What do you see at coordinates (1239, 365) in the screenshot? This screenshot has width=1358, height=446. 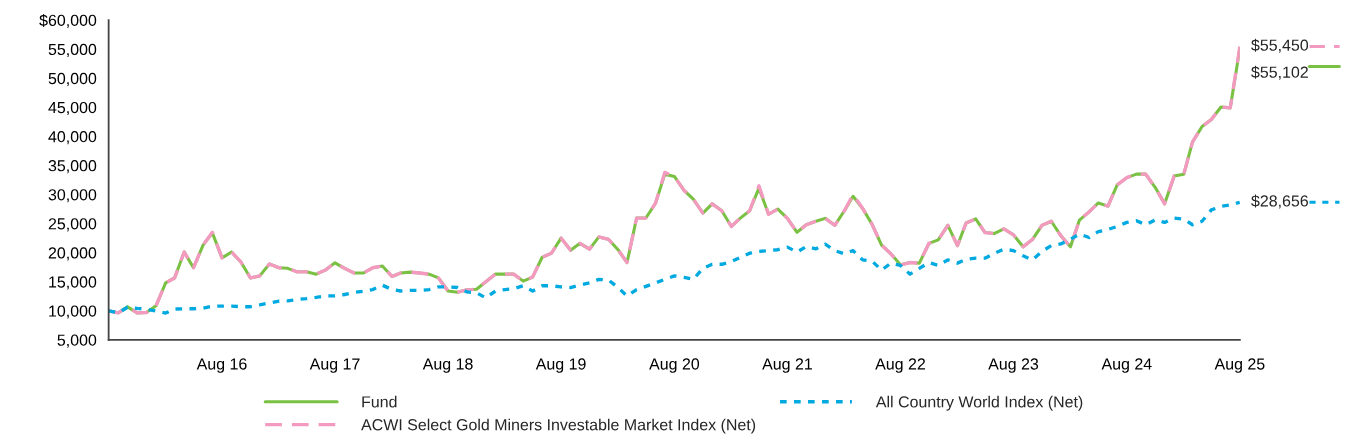 I see `x-tick-label: Aug 25` at bounding box center [1239, 365].